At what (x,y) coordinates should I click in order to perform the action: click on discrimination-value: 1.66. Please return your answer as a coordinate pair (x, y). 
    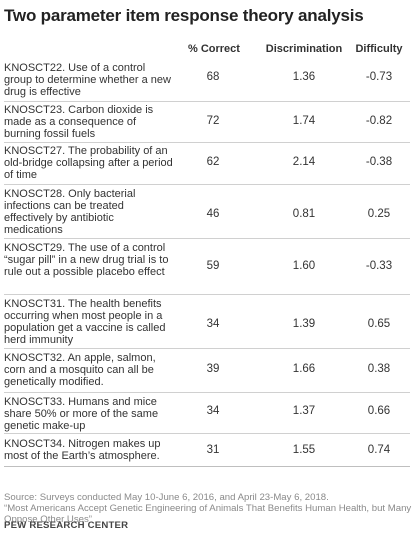
    Looking at the image, I should click on (304, 369).